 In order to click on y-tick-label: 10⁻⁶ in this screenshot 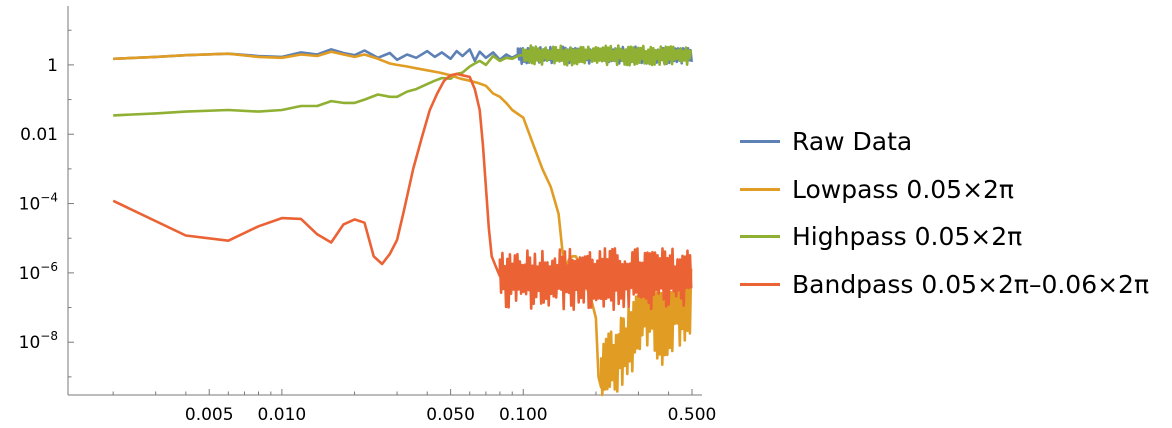, I will do `click(38, 272)`.